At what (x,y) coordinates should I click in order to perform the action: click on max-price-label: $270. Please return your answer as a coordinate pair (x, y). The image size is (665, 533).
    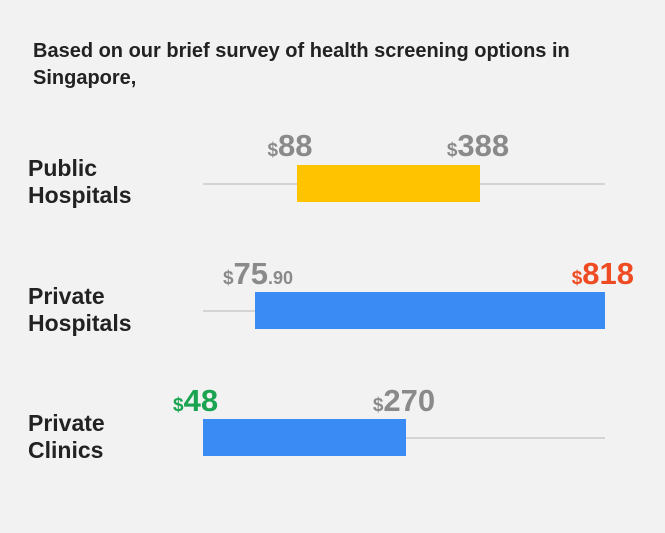
    Looking at the image, I should click on (404, 400).